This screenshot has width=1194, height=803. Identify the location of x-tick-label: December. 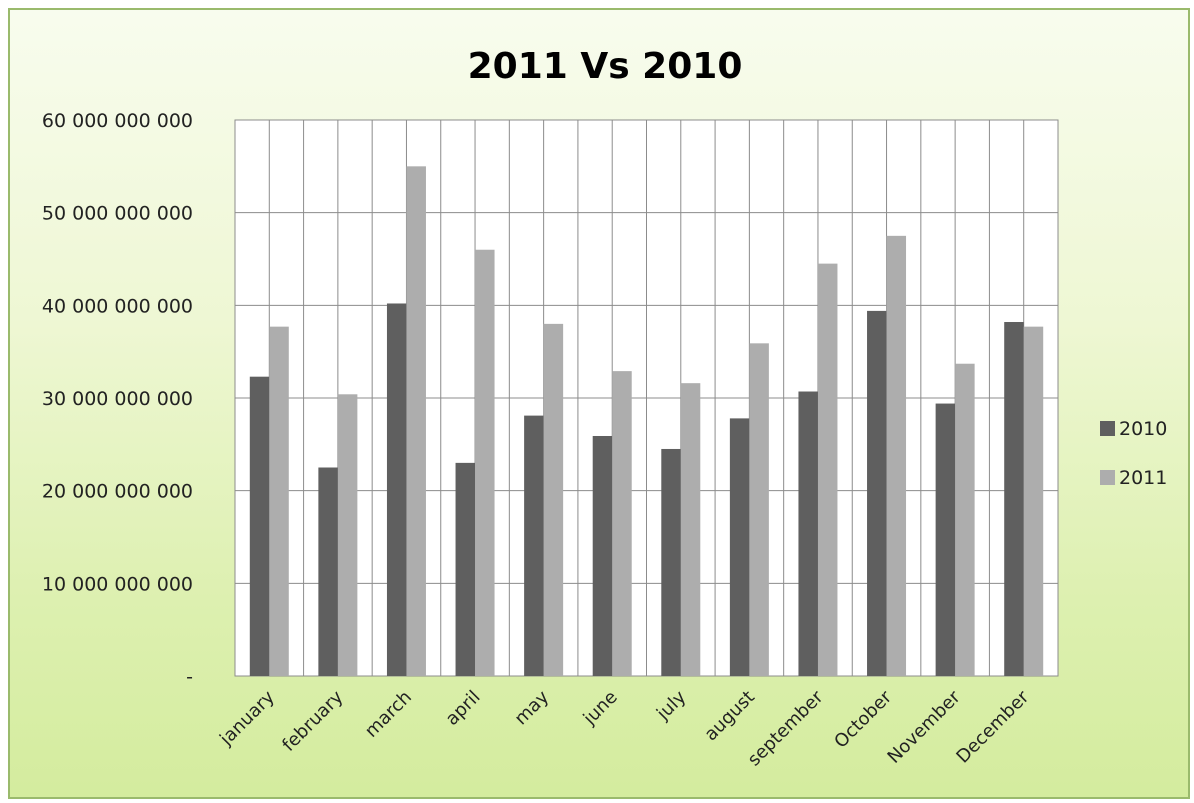
(992, 726).